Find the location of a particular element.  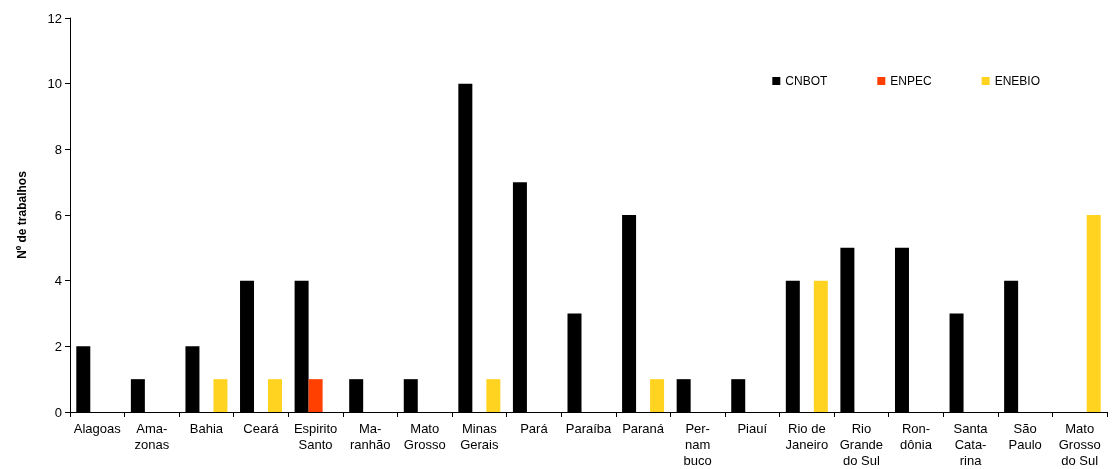

y-tick-label: 12 is located at coordinates (54, 18).